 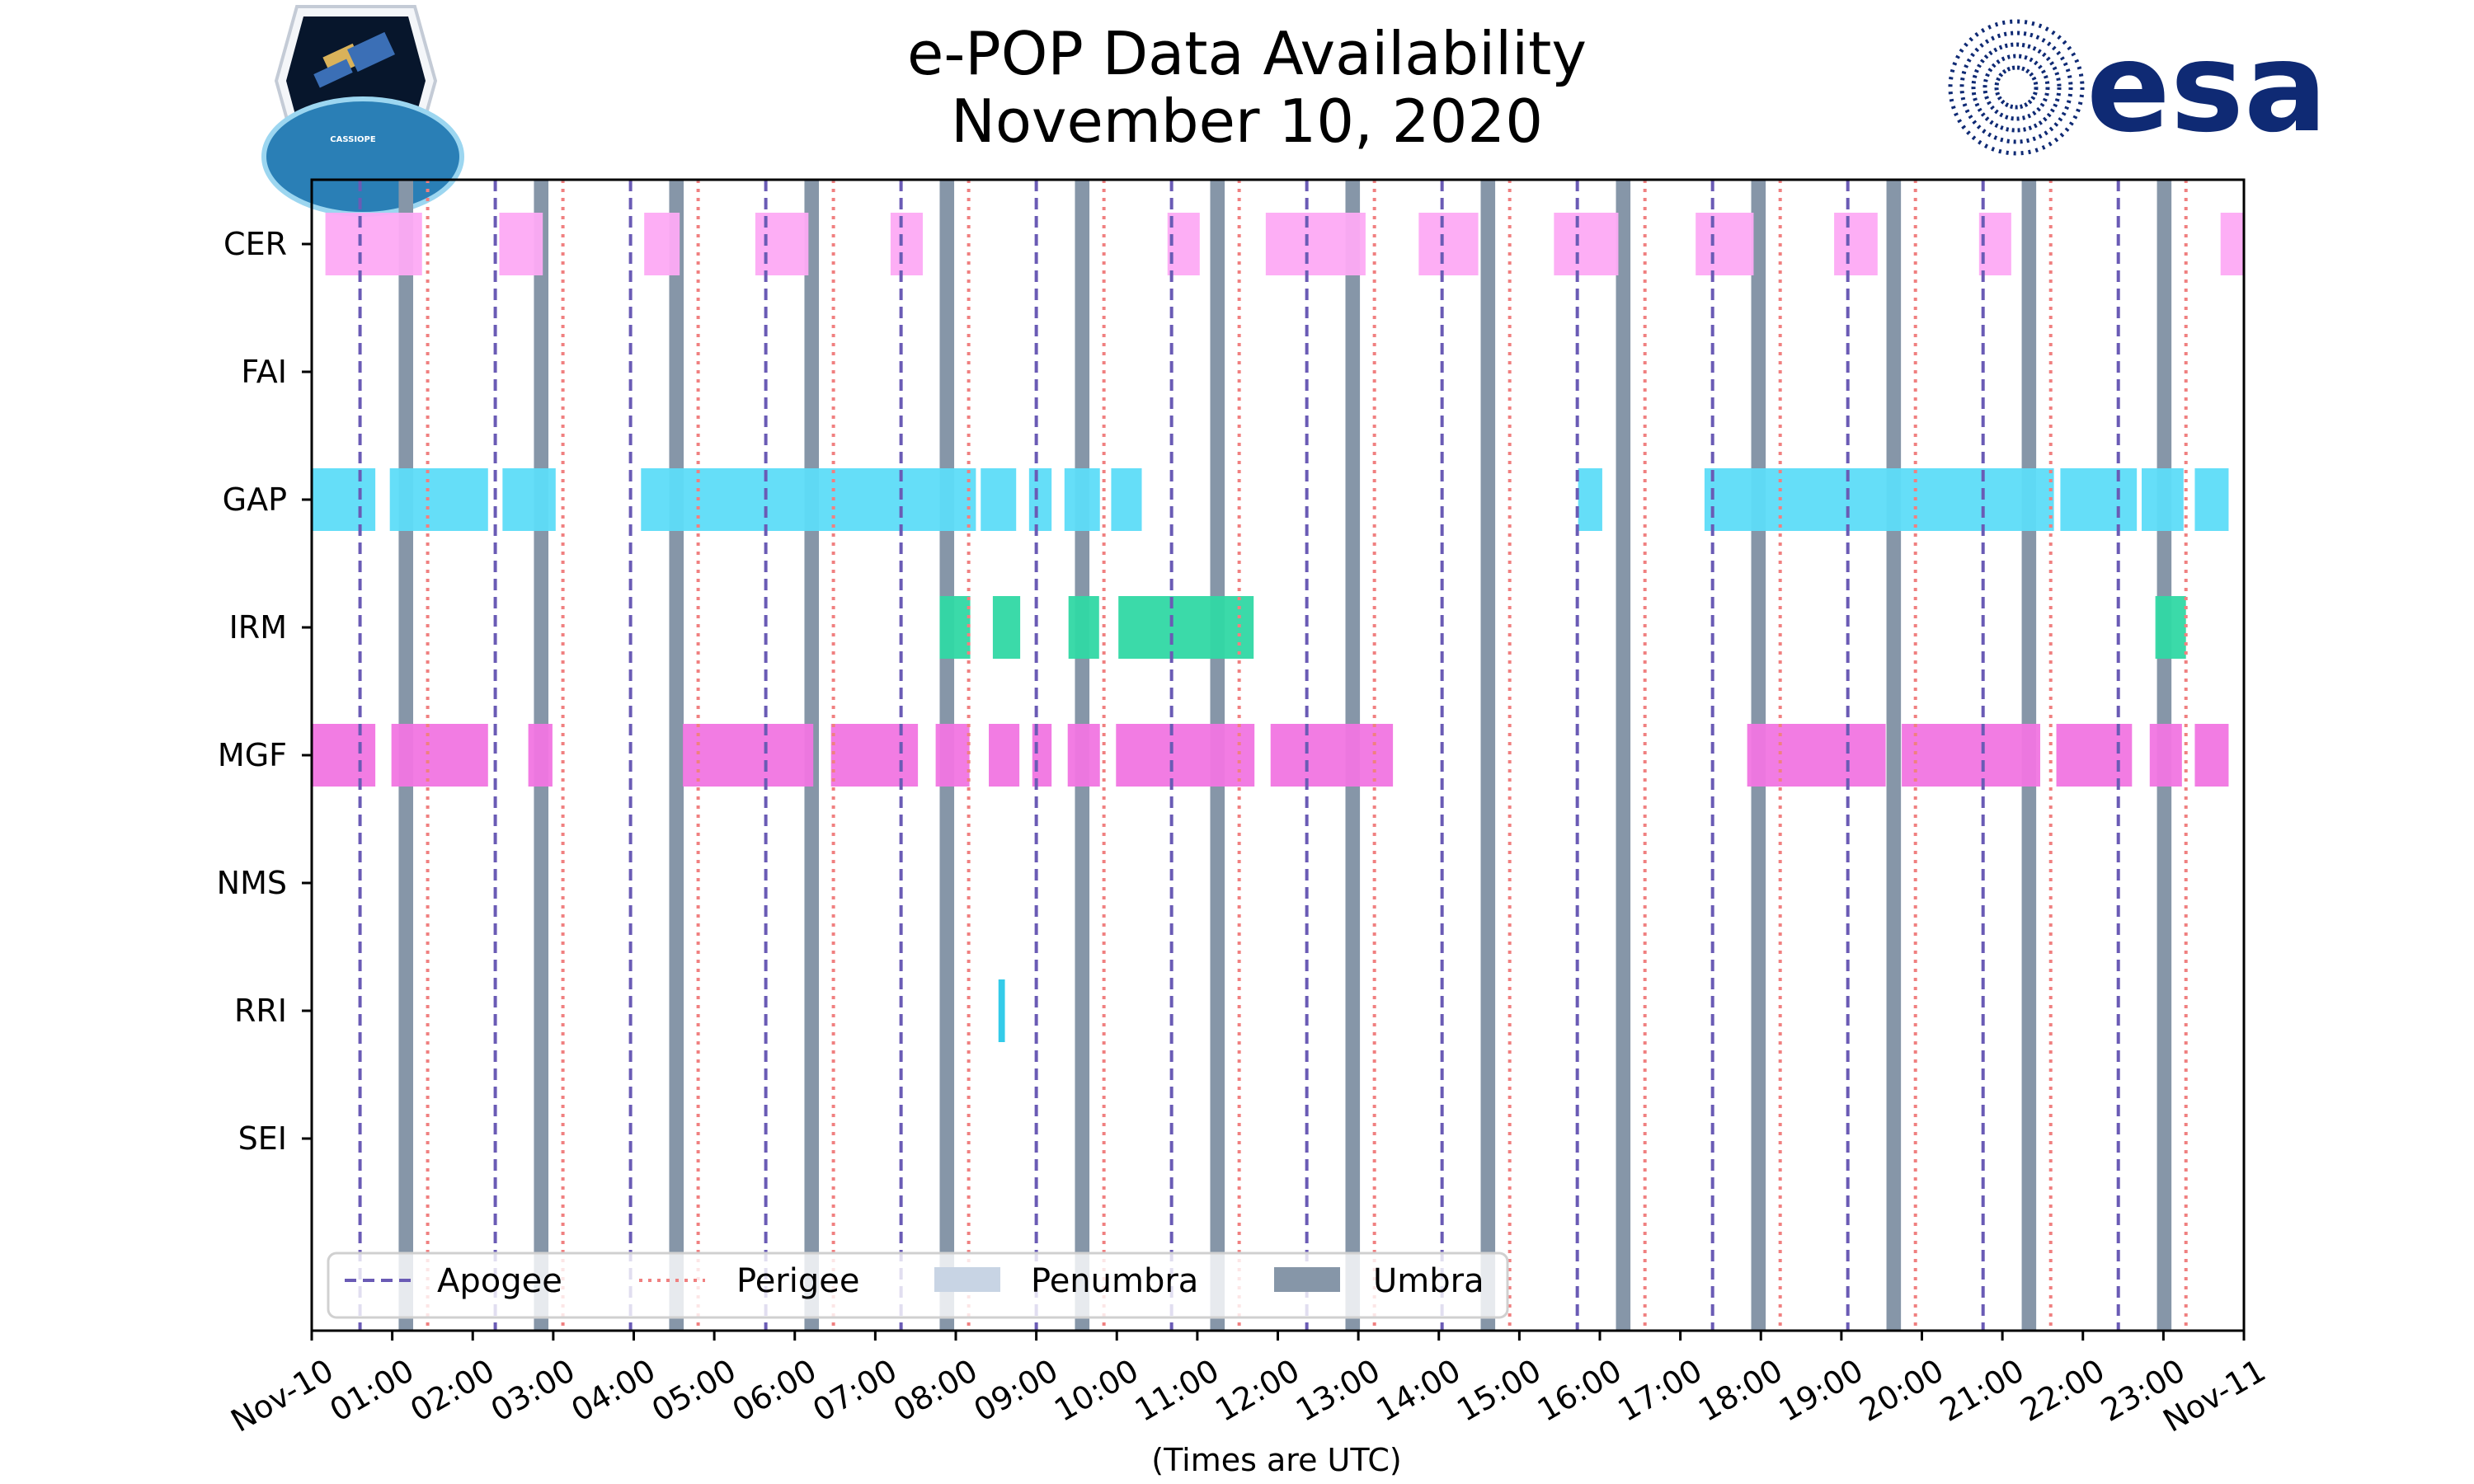 What do you see at coordinates (1740, 1390) in the screenshot?
I see `x-tick-label-18: 18:00` at bounding box center [1740, 1390].